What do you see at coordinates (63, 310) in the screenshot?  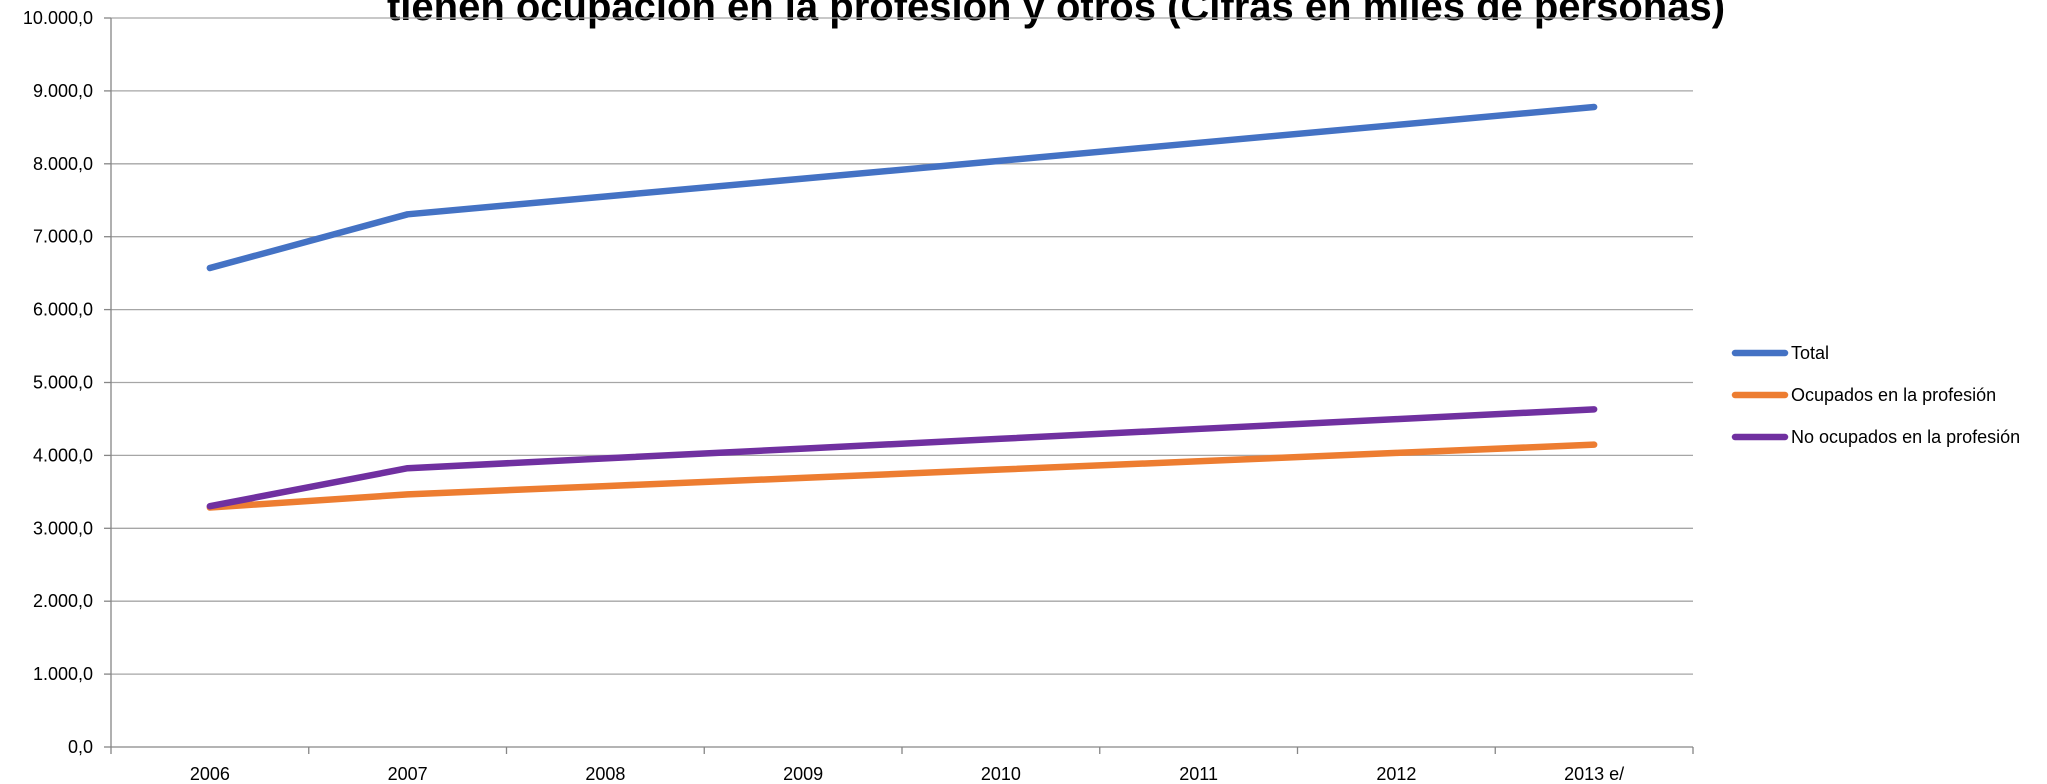 I see `y-tick-label: 6.000,0` at bounding box center [63, 310].